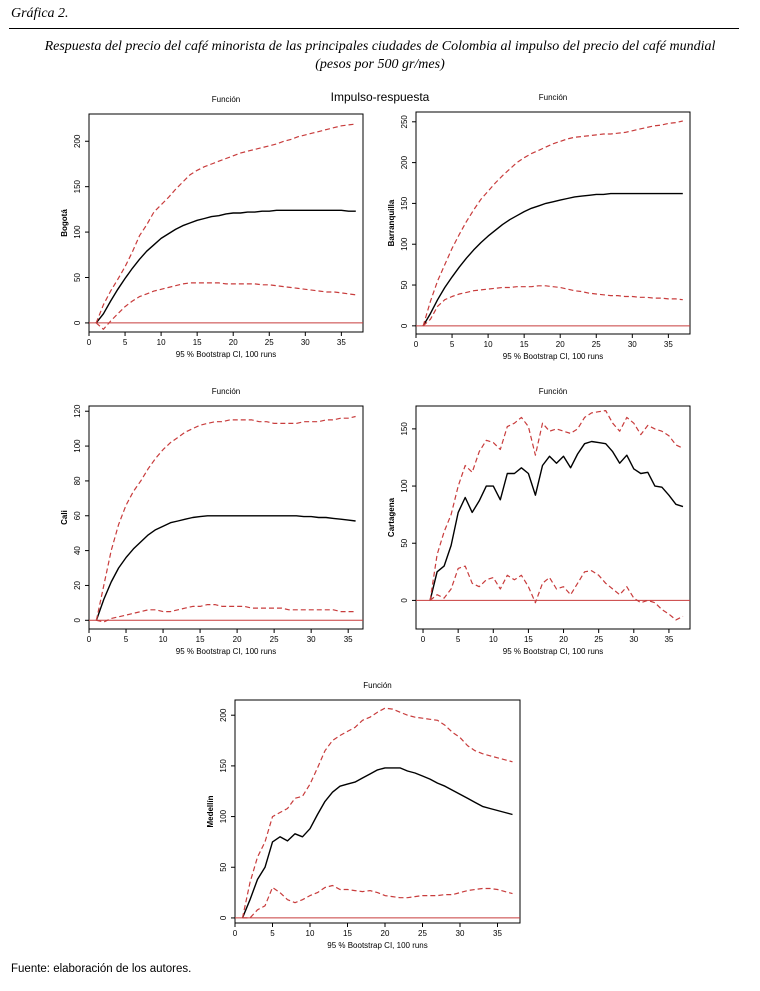 The width and height of the screenshot is (760, 991). I want to click on figure-title-line2: (pesos por 500 gr/mes), so click(380, 64).